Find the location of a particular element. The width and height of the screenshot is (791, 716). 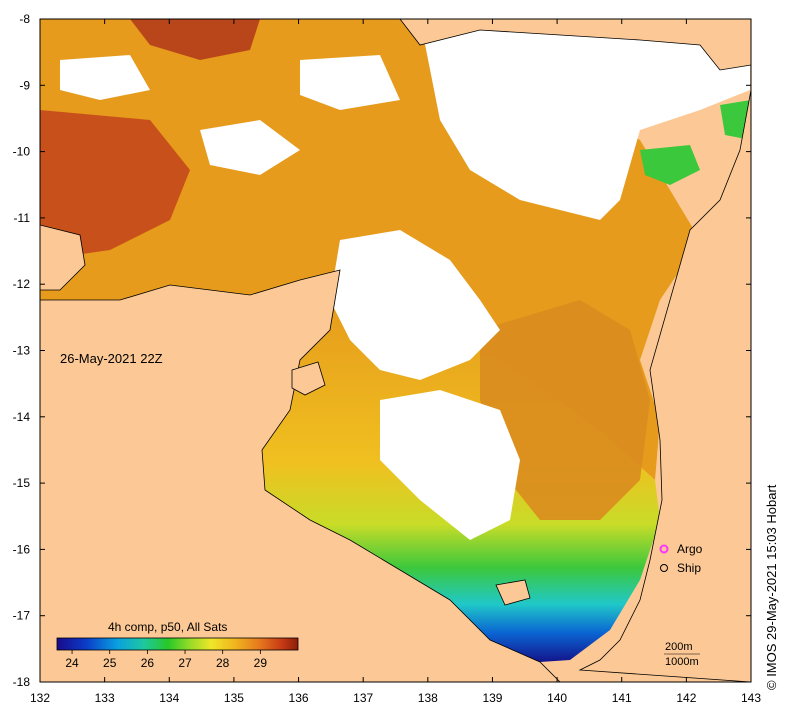

groote-eylandt is located at coordinates (308, 378).